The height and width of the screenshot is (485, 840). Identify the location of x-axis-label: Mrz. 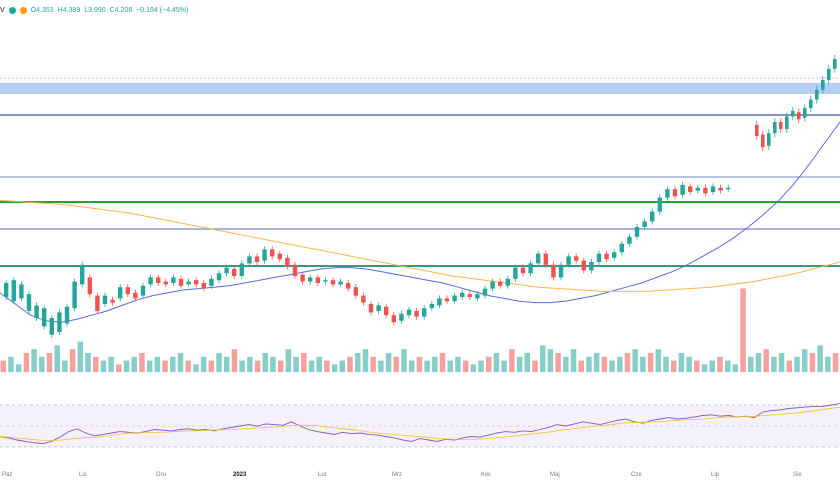
(397, 475).